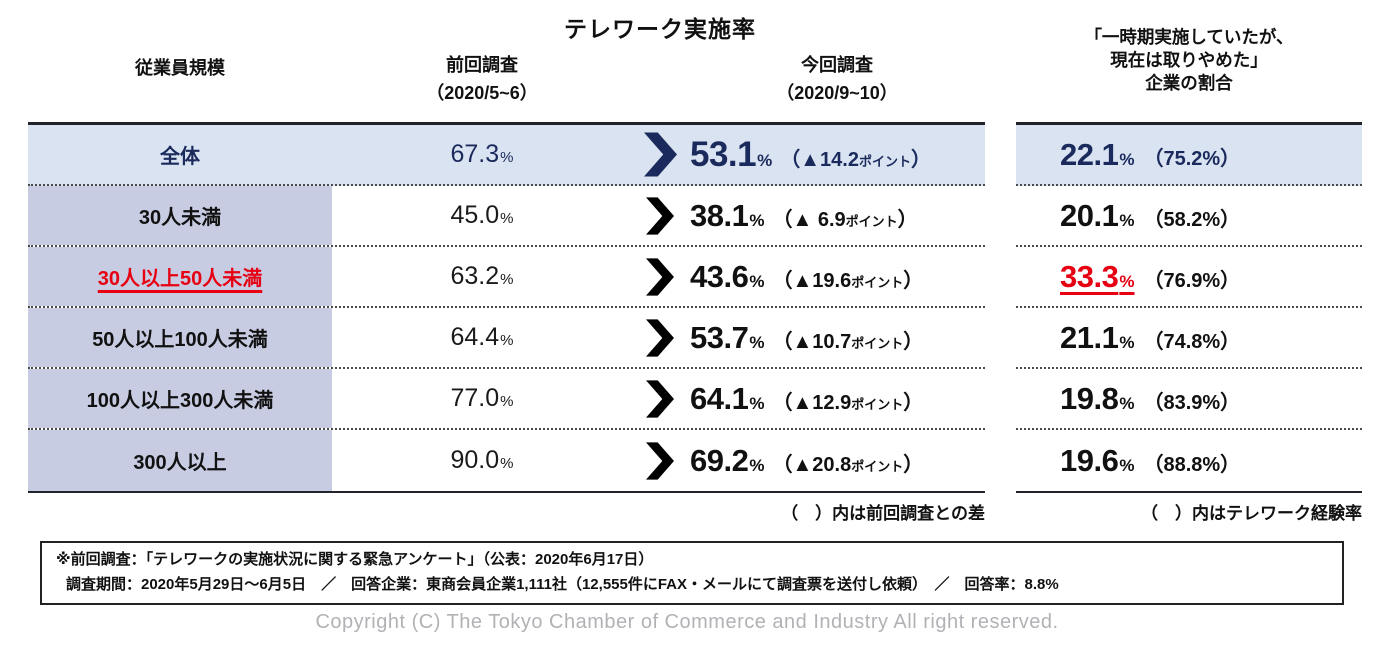  I want to click on diff-value: ▲12.9, so click(822, 402).